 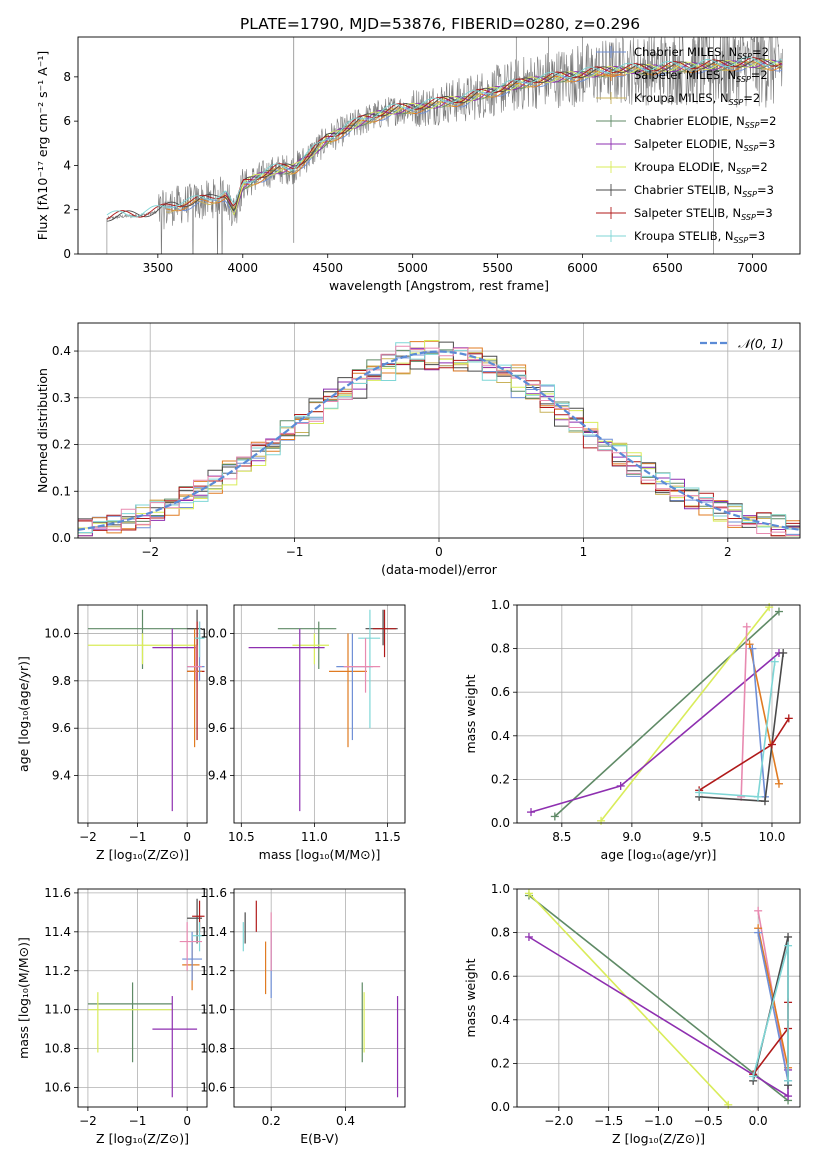 I want to click on y-tick-label: 2, so click(x=67, y=210).